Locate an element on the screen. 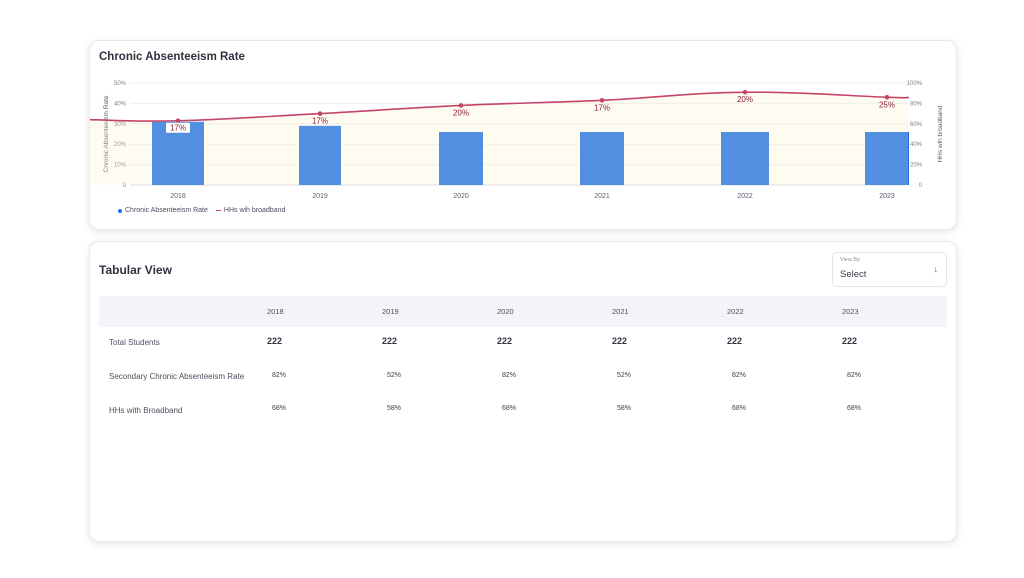 This screenshot has height=578, width=1024. view-by-value: Select is located at coordinates (853, 274).